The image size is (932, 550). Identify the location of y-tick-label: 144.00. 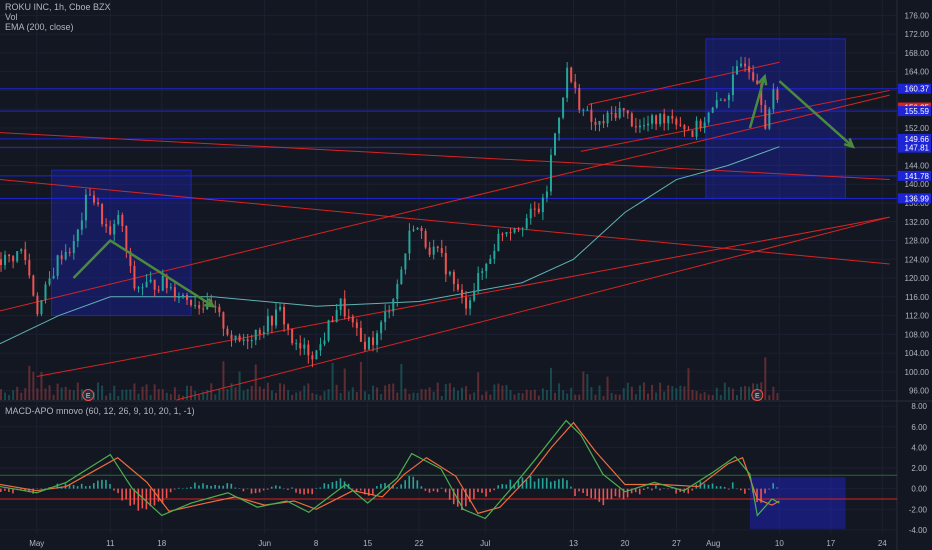
(917, 165).